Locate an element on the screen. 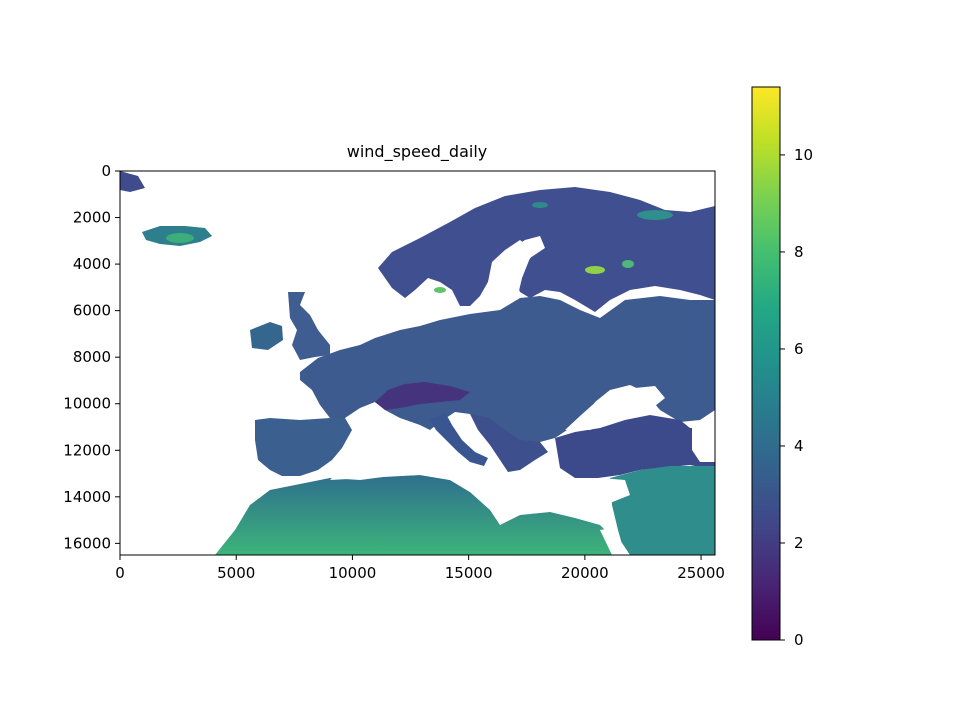 This screenshot has width=960, height=720. y-tick-label: 12000 is located at coordinates (87, 450).